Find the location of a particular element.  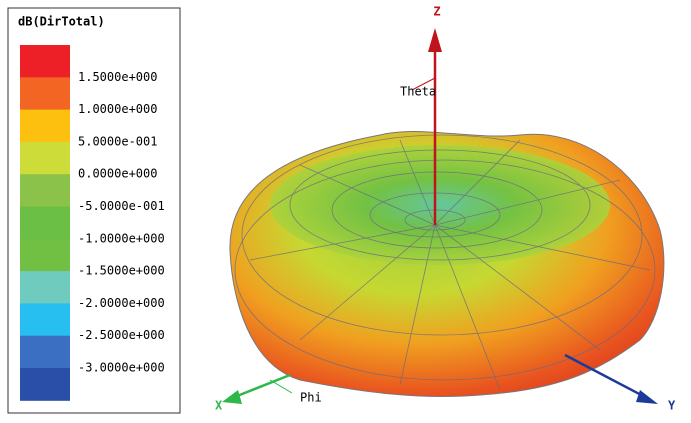

legend-label: -2.5000e+000 is located at coordinates (121, 335).